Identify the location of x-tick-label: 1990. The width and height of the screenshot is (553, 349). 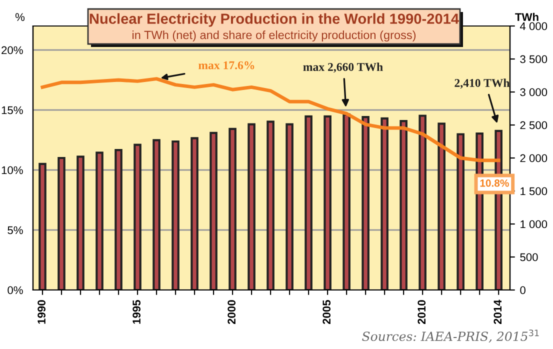
(42, 312).